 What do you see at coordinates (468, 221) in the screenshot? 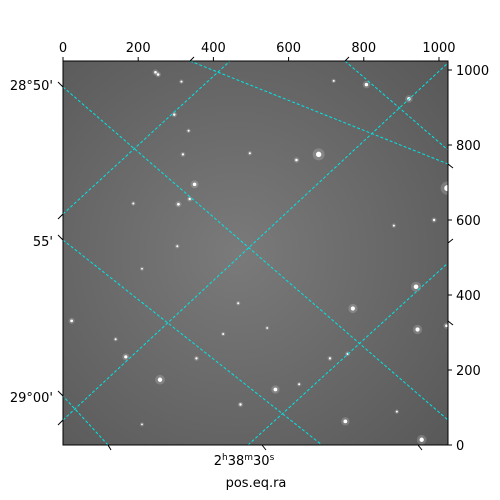
I see `right-tick-label: 600` at bounding box center [468, 221].